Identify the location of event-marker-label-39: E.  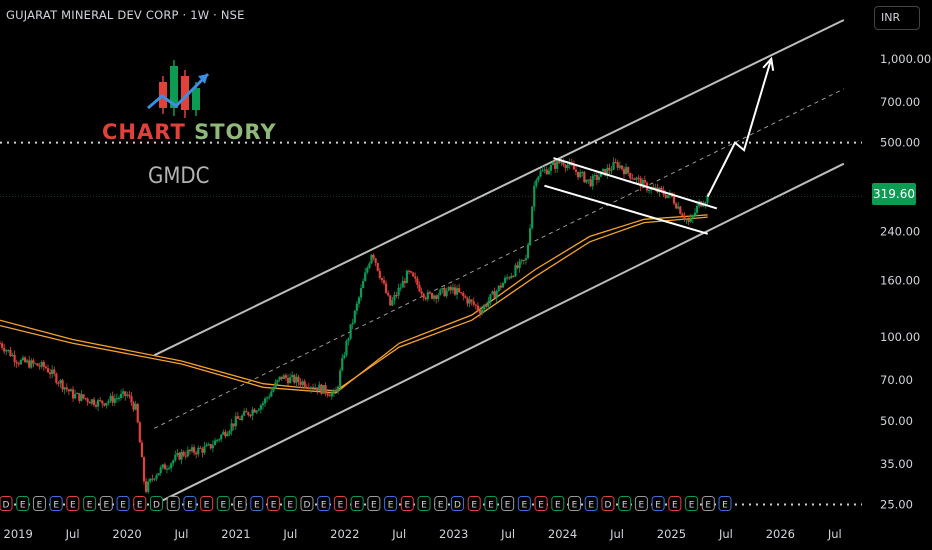
(658, 506).